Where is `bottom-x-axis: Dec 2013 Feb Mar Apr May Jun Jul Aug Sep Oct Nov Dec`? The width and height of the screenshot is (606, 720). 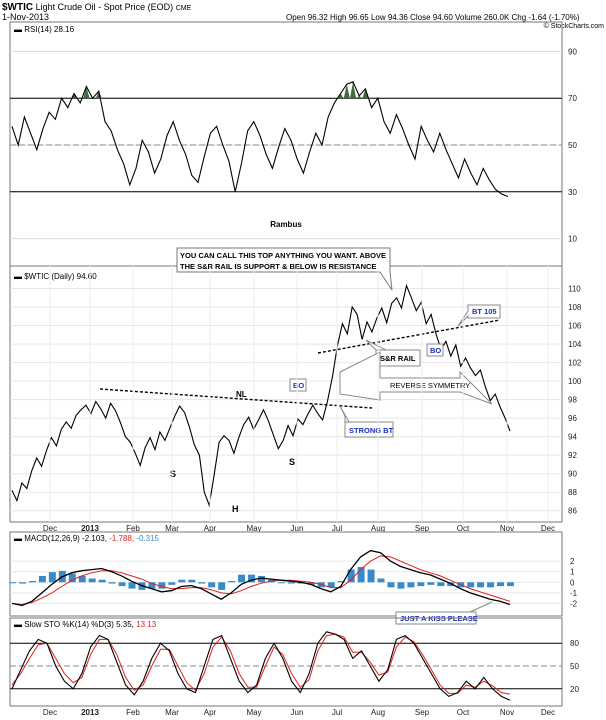
bottom-x-axis: Dec 2013 Feb Mar Apr May Jun Jul Aug Sep Oct Nov Dec is located at coordinates (299, 712).